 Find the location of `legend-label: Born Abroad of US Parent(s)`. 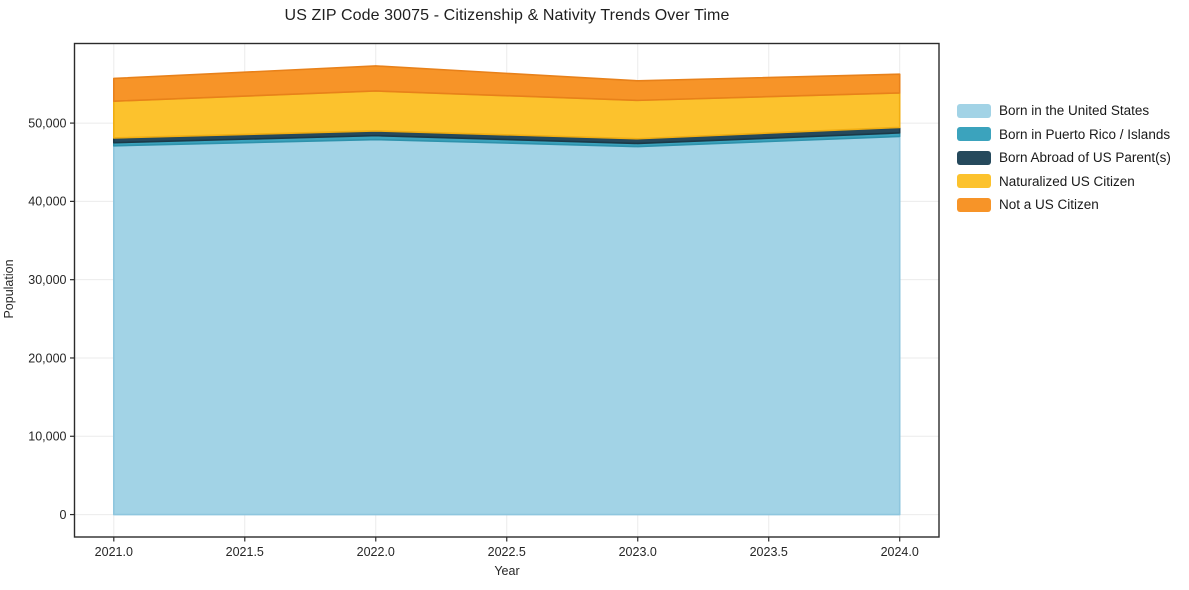

legend-label: Born Abroad of US Parent(s) is located at coordinates (1085, 158).